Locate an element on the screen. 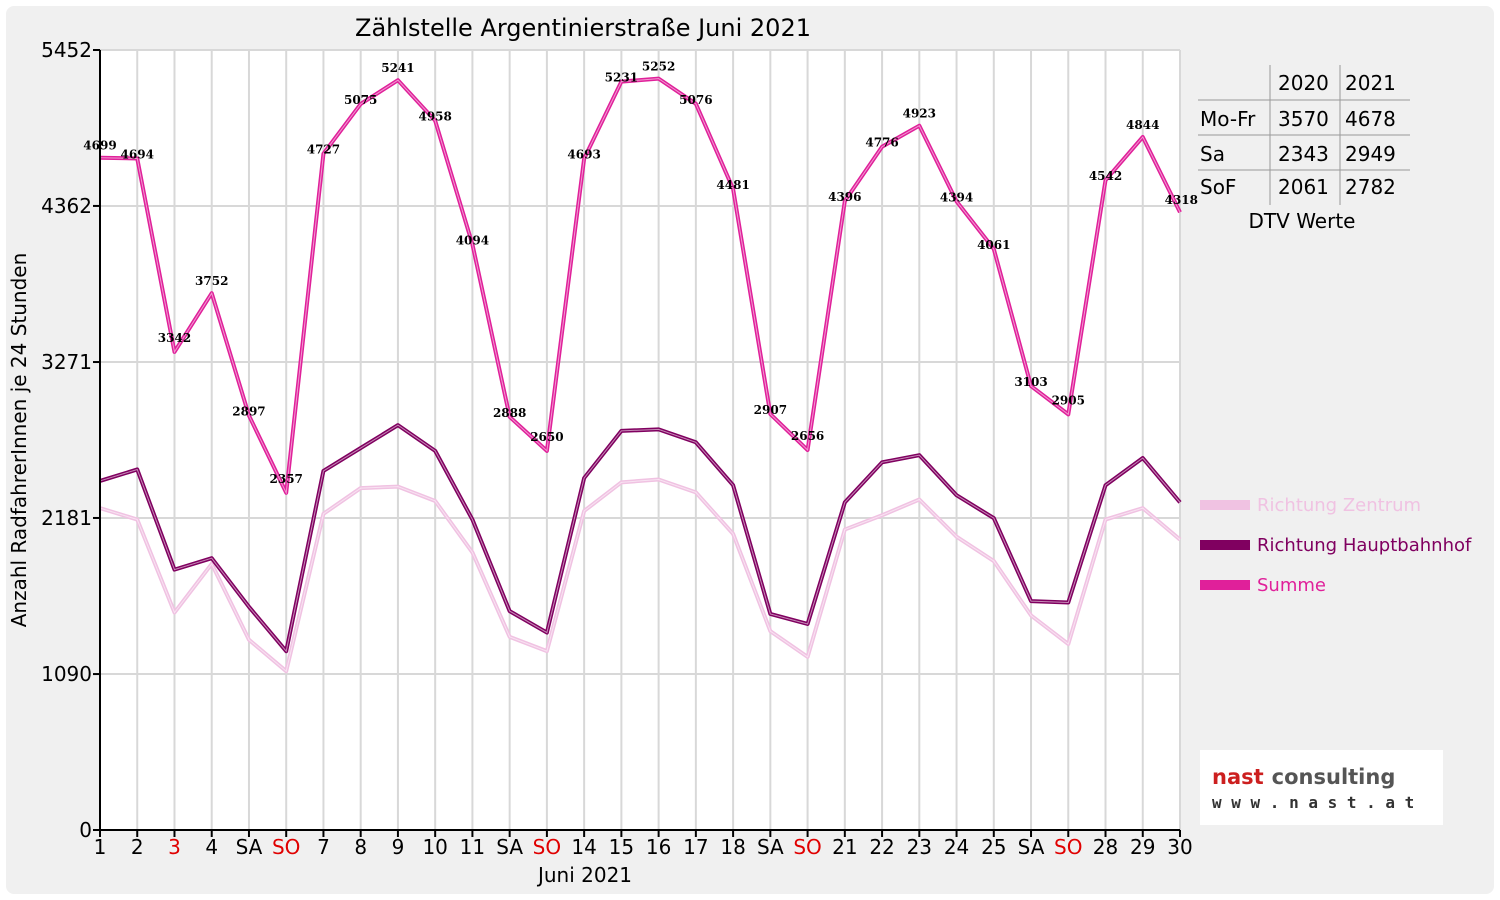  dtv-cell-1-0: Sa is located at coordinates (1212, 154).